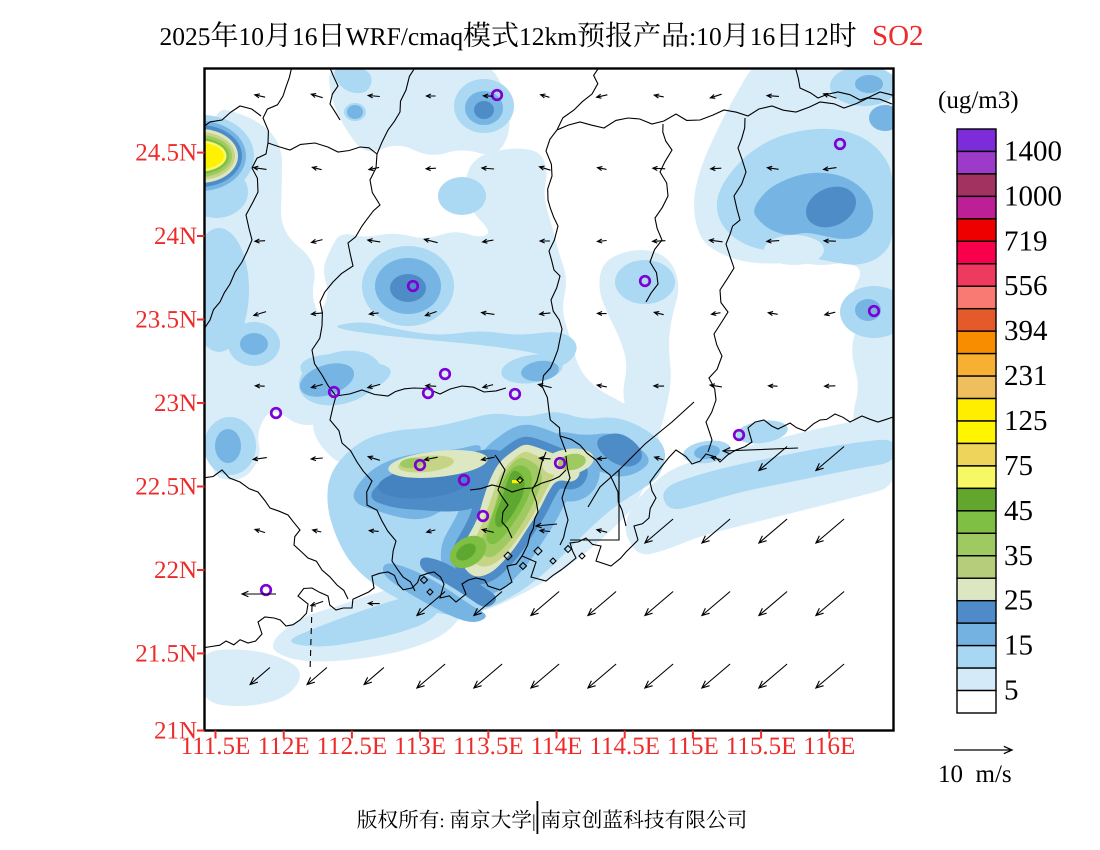  I want to click on svg-text: SO2, so click(894, 36).